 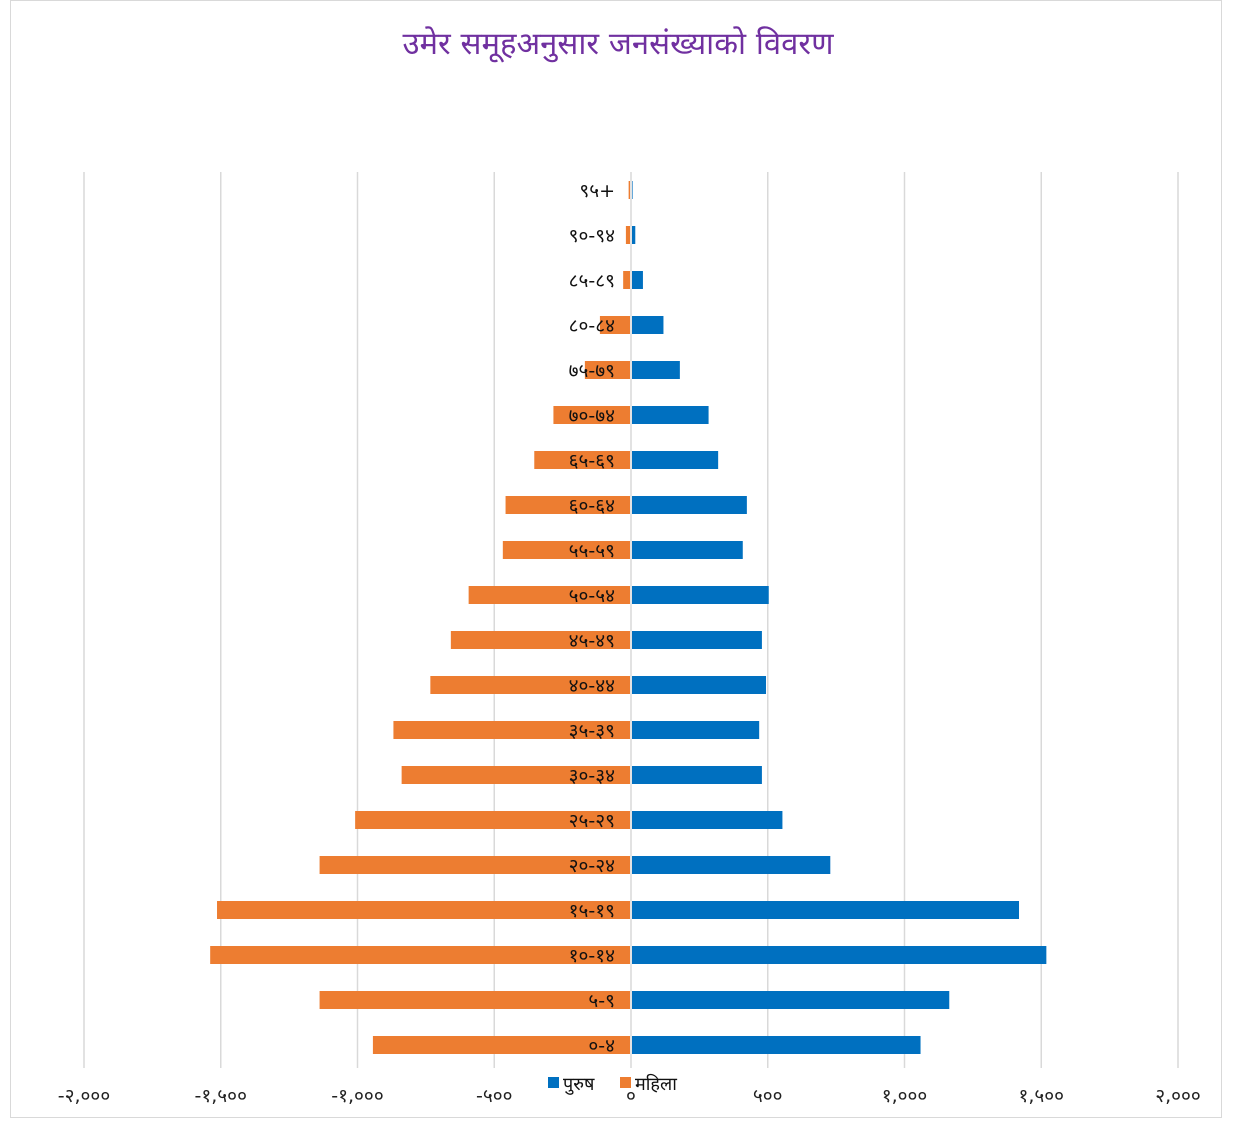 What do you see at coordinates (612, 1084) in the screenshot?
I see `legend: पुरुष महिला` at bounding box center [612, 1084].